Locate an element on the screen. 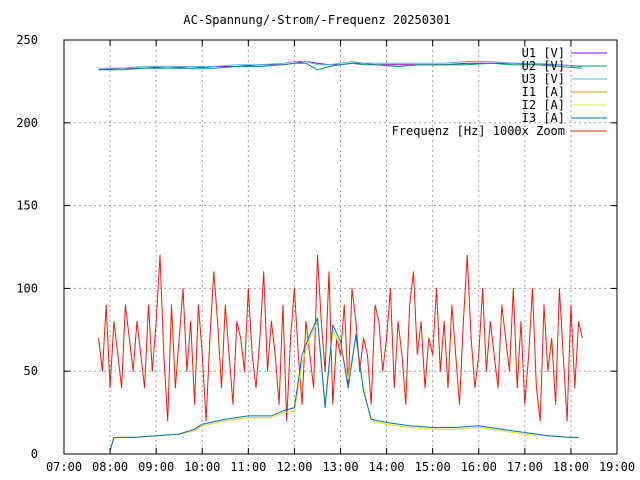 The image size is (640, 480). legend-label: U3 [V] is located at coordinates (543, 79).